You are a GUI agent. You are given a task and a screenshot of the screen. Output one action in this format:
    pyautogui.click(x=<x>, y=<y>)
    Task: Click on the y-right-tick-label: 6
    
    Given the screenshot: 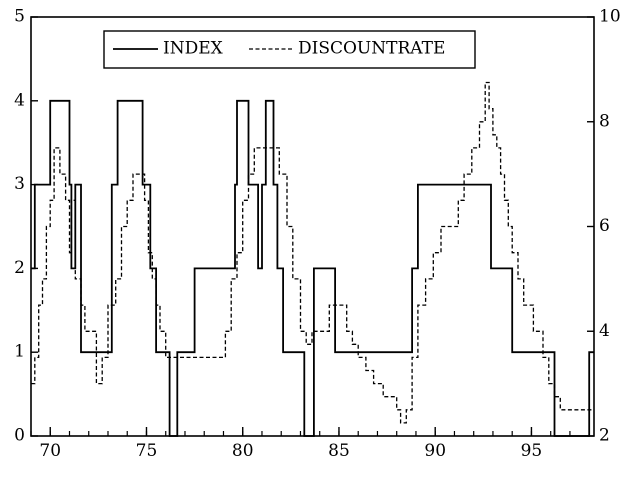 What is the action you would take?
    pyautogui.click(x=604, y=226)
    